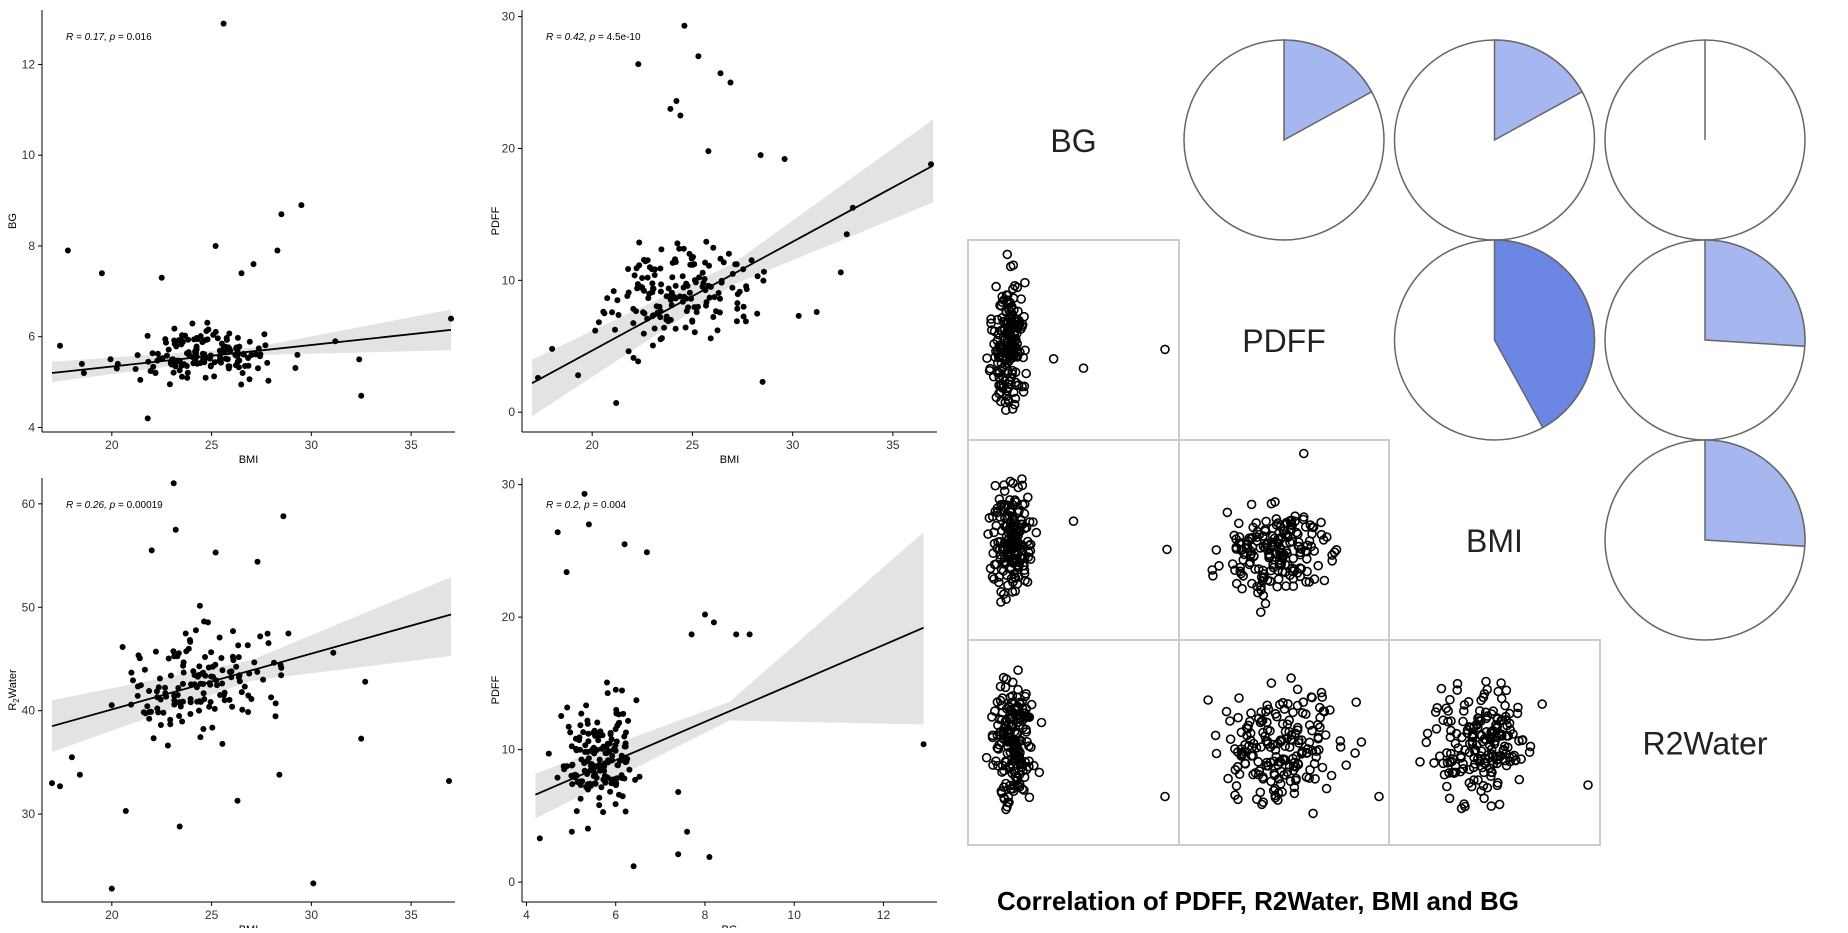 The image size is (1848, 933). Describe the element at coordinates (109, 37) in the screenshot. I see `correlation-annotation: R = 0.17, p = 0.016` at that location.